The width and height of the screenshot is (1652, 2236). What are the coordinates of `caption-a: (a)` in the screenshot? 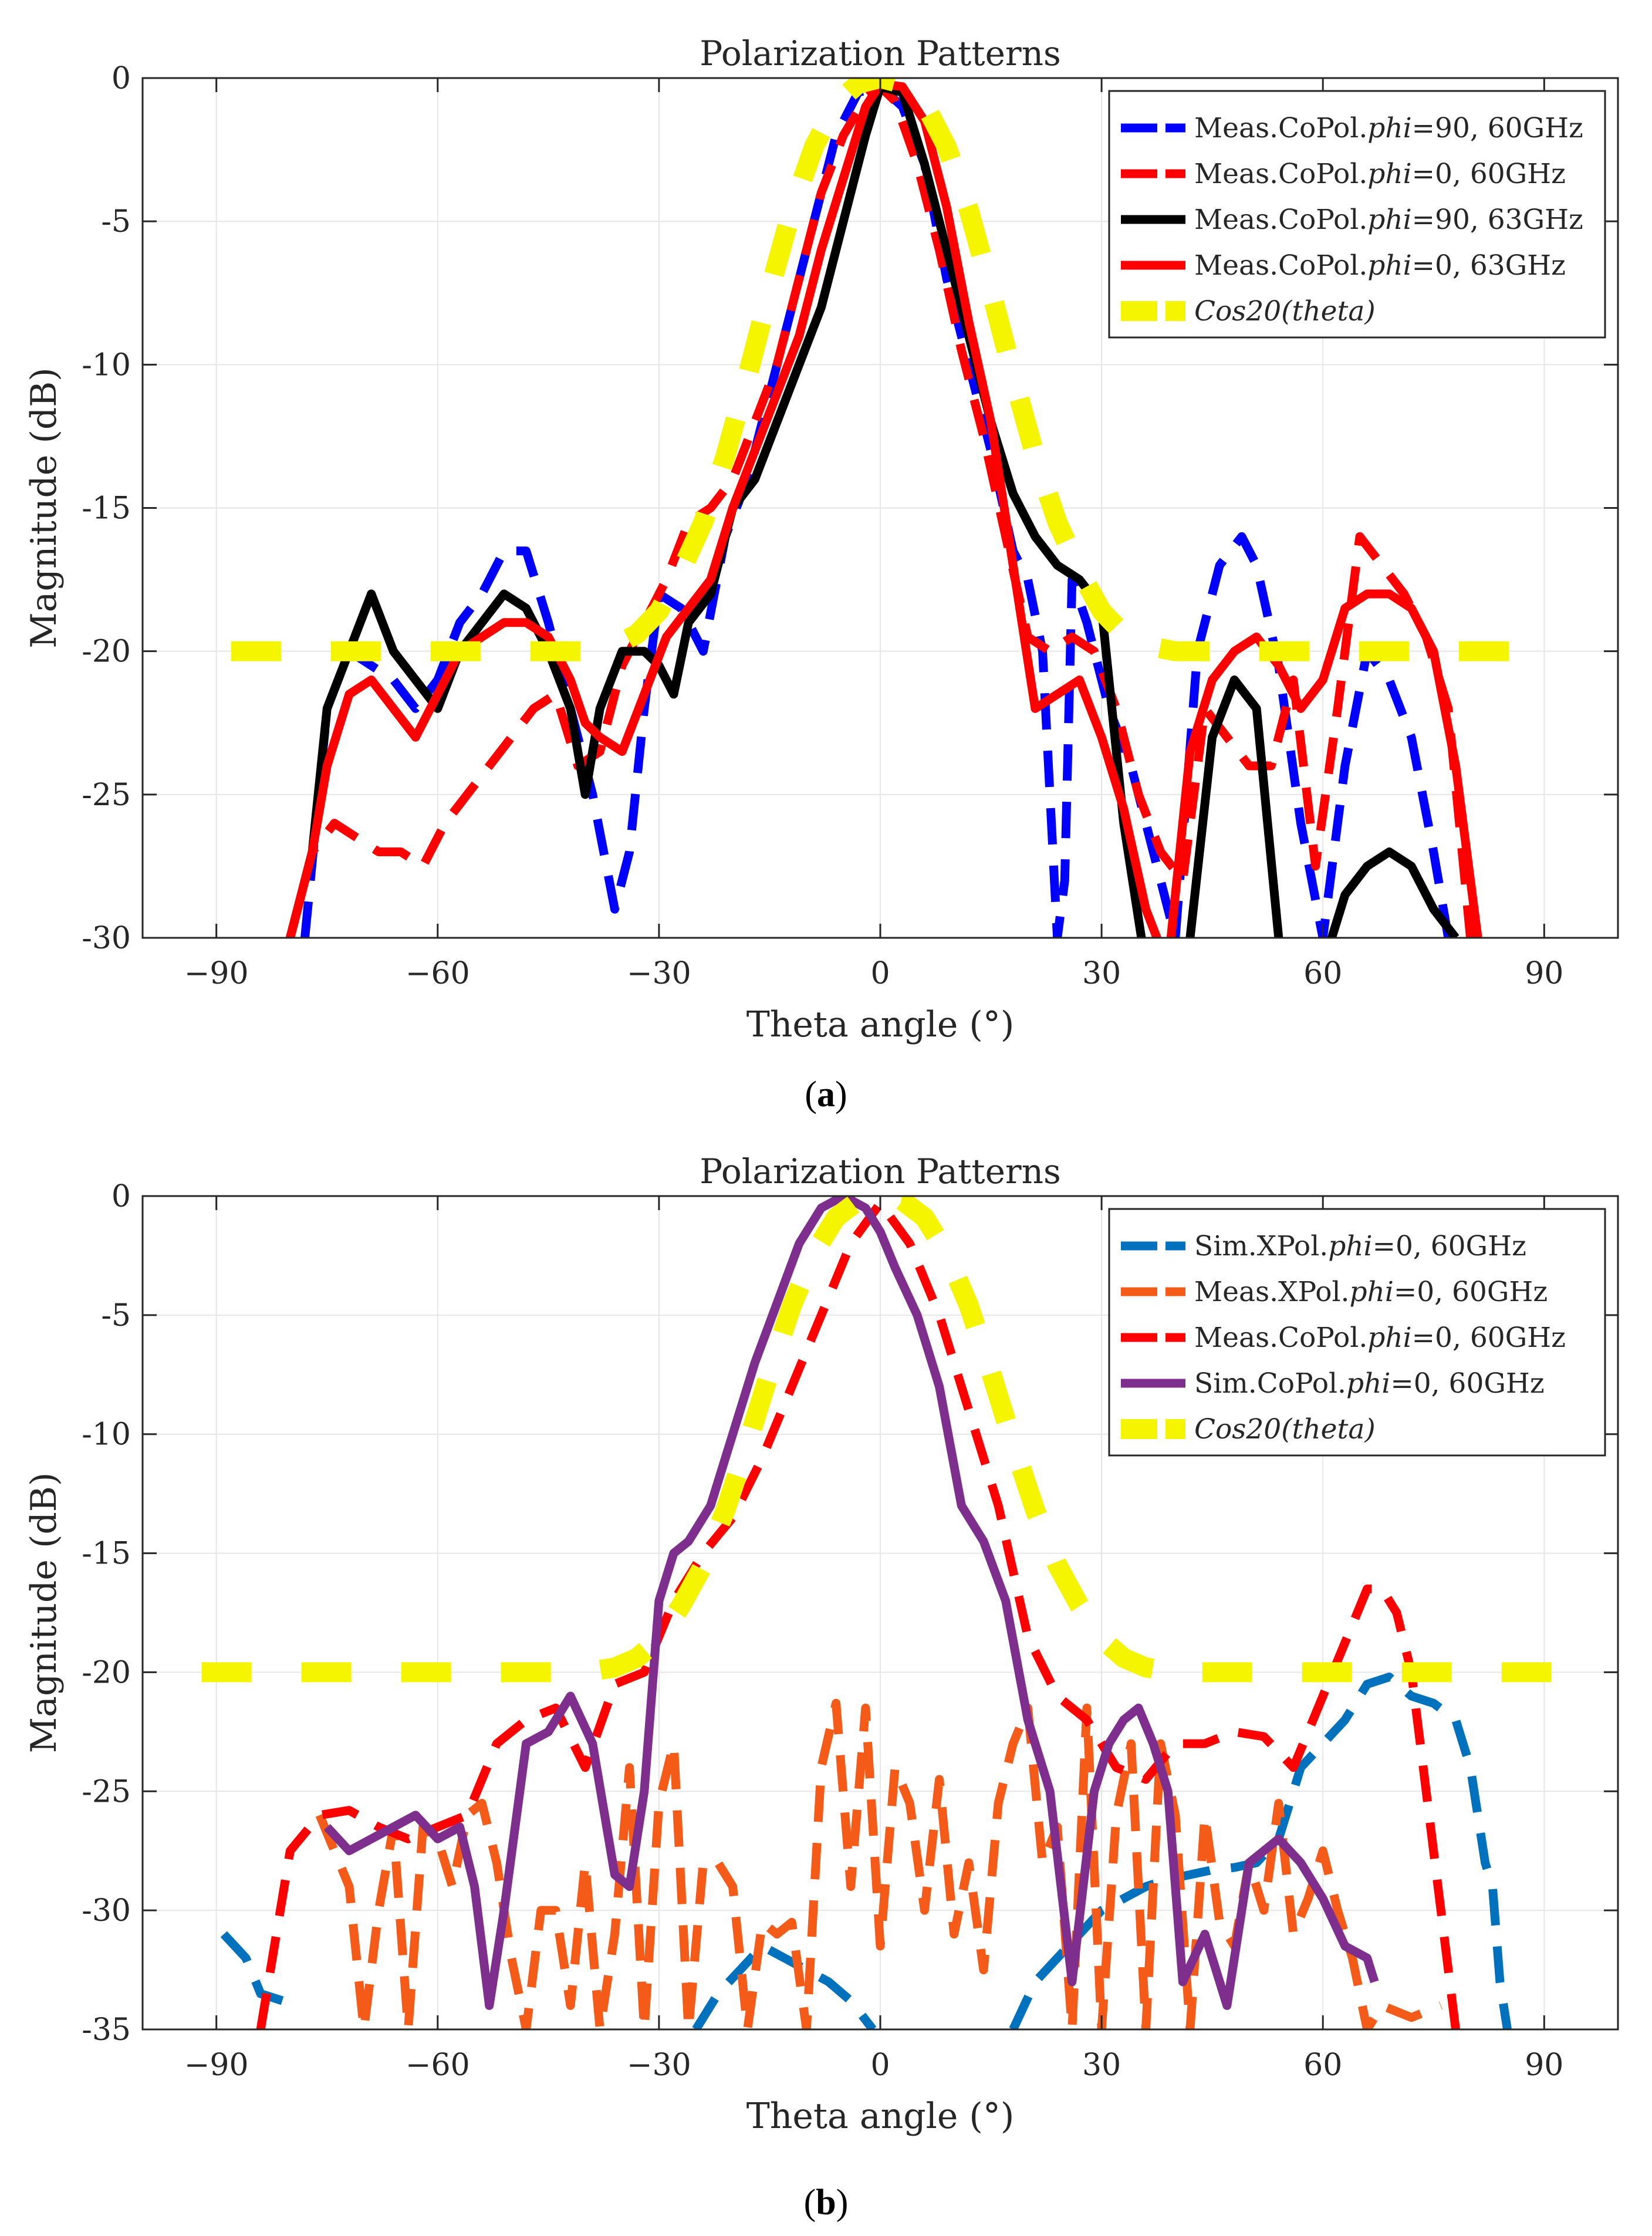 It's located at (826, 1094).